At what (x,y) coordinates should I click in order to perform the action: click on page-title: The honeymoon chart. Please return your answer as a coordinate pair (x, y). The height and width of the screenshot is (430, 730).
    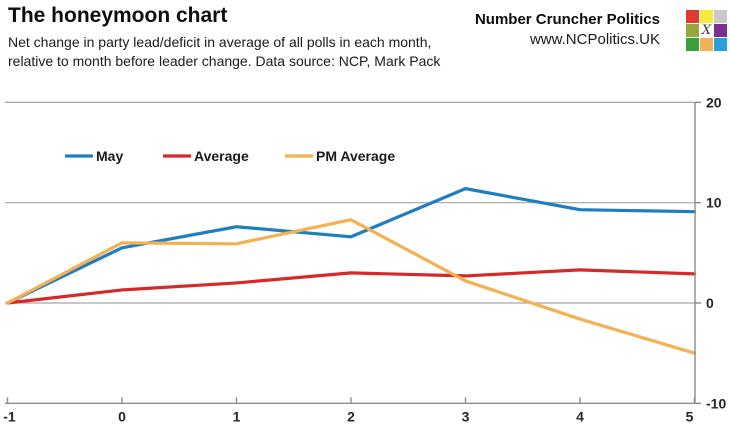
    Looking at the image, I should click on (118, 15).